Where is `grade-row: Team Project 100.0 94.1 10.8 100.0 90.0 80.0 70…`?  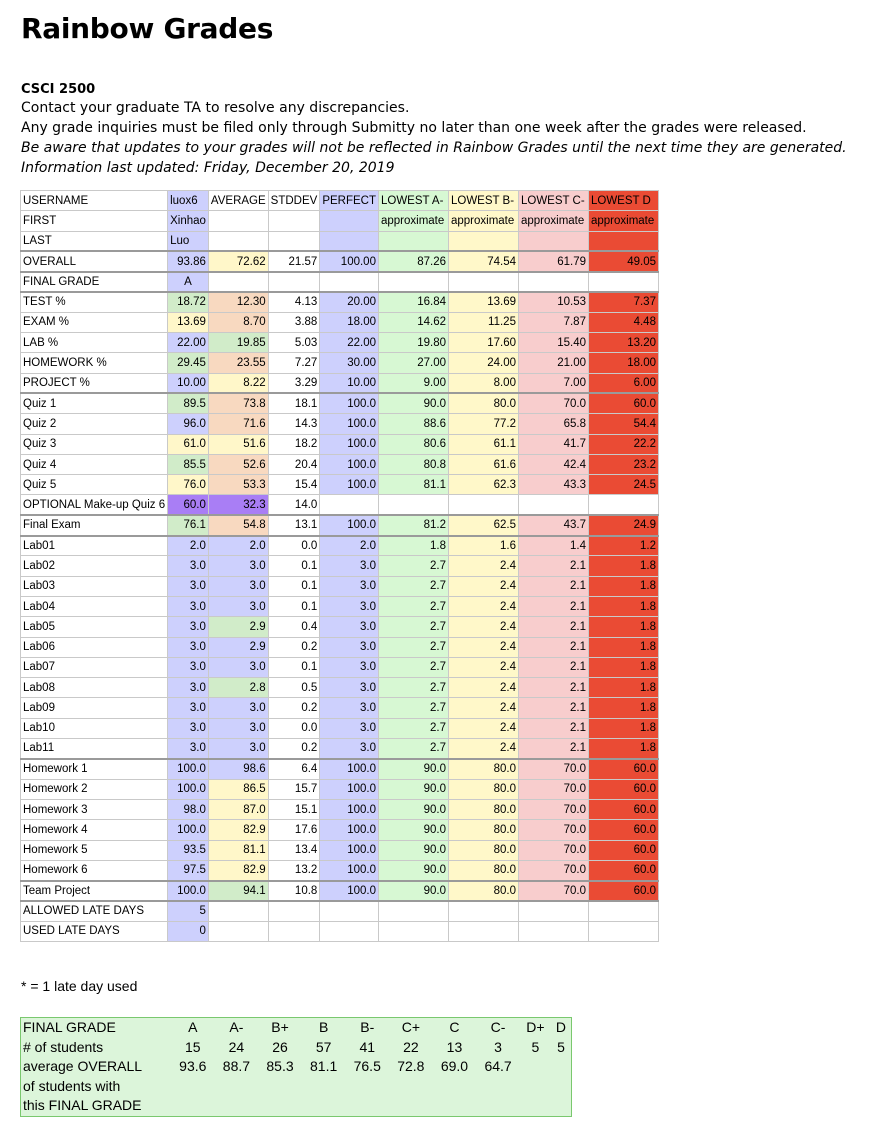 grade-row: Team Project 100.0 94.1 10.8 100.0 90.0 80.0 70… is located at coordinates (339, 890).